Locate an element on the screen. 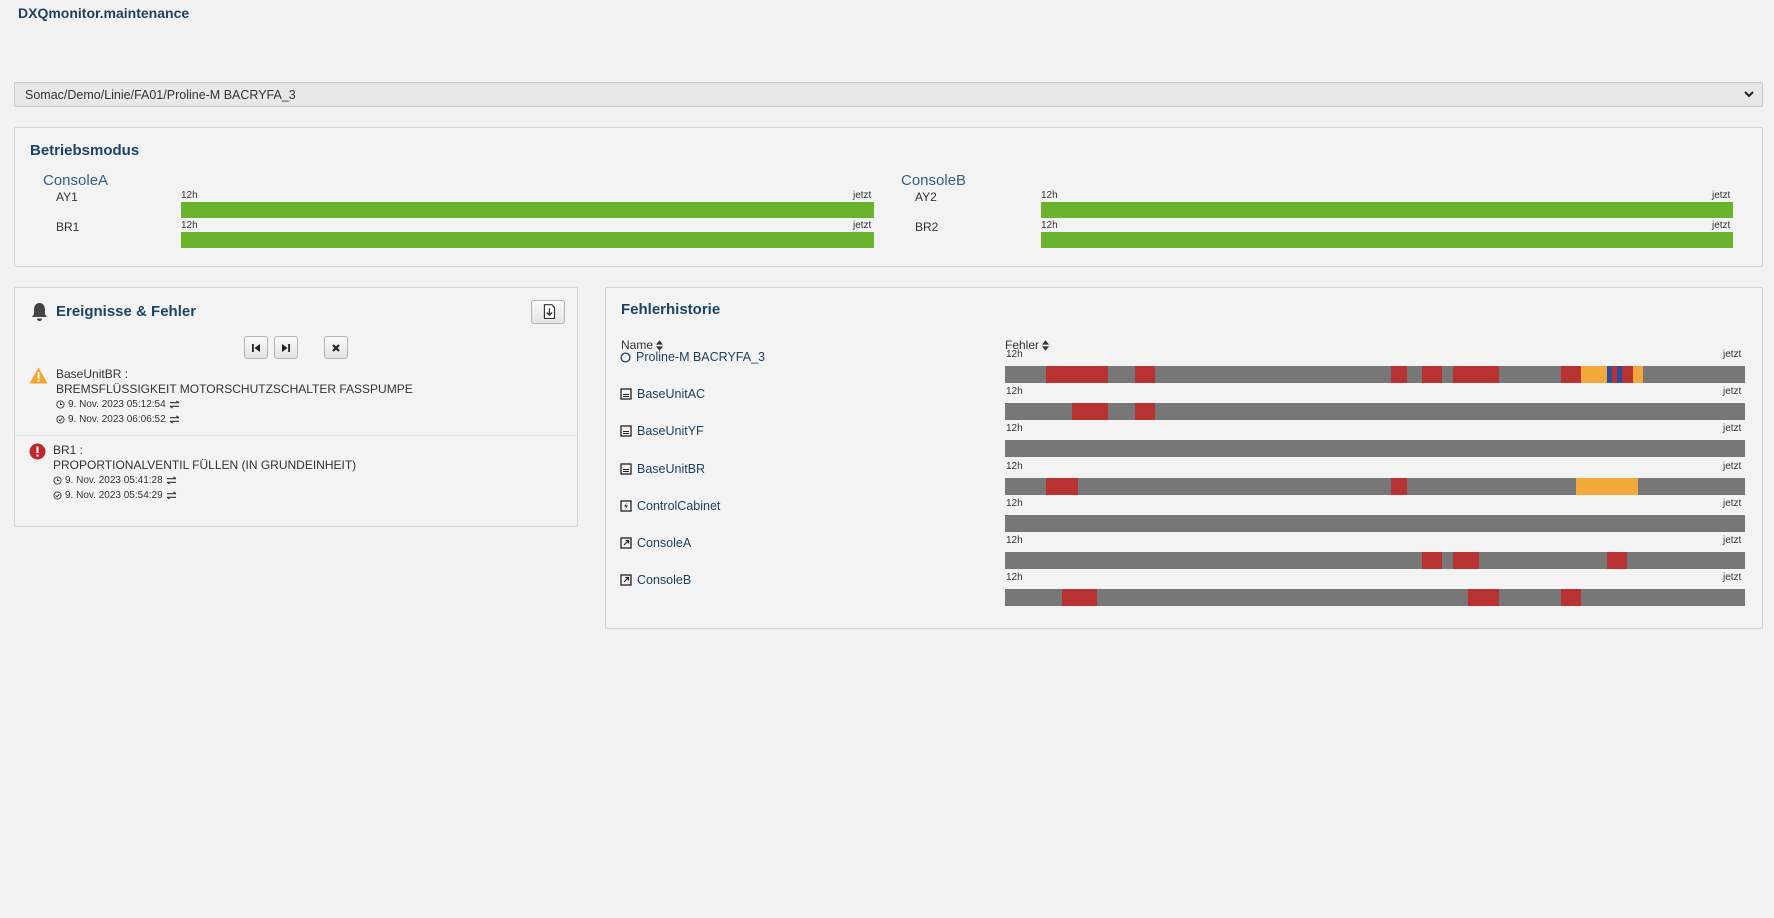  history-row: BaseUnitYF 12h jetzt is located at coordinates (1184, 440).